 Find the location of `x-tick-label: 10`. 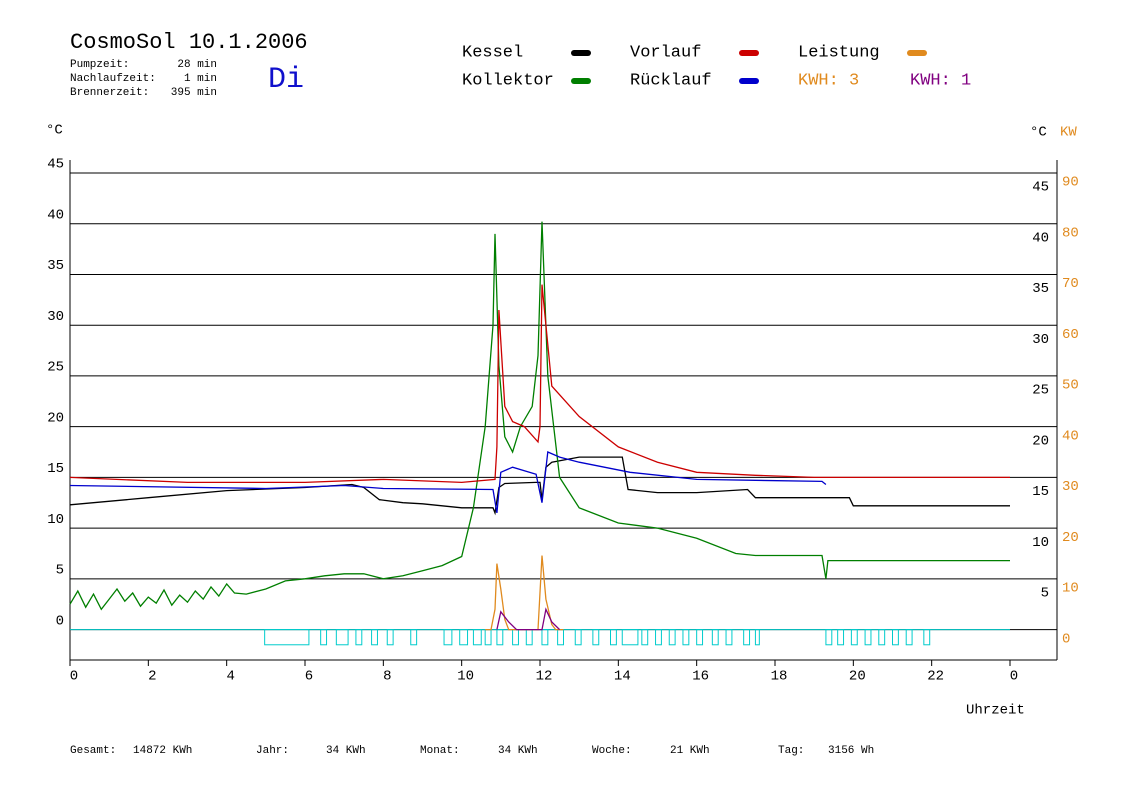

x-tick-label: 10 is located at coordinates (465, 677).